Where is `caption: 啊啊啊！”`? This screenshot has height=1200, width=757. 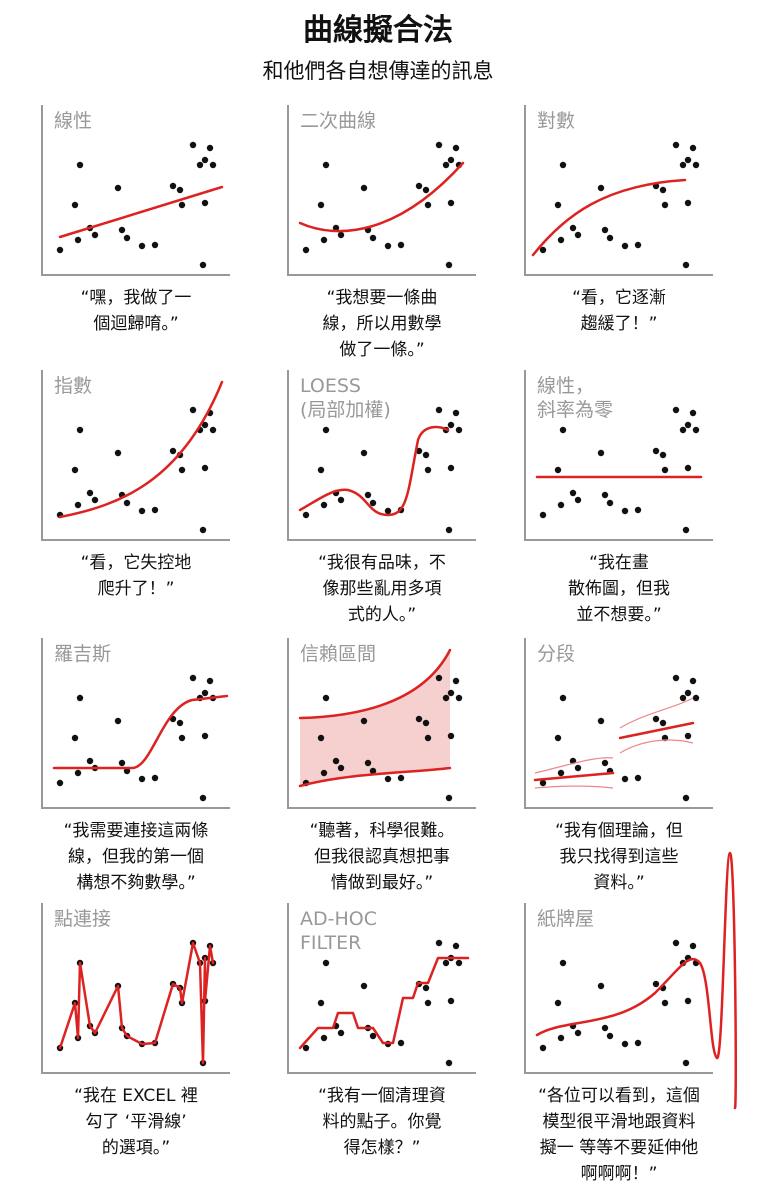 caption: 啊啊啊！” is located at coordinates (619, 1174).